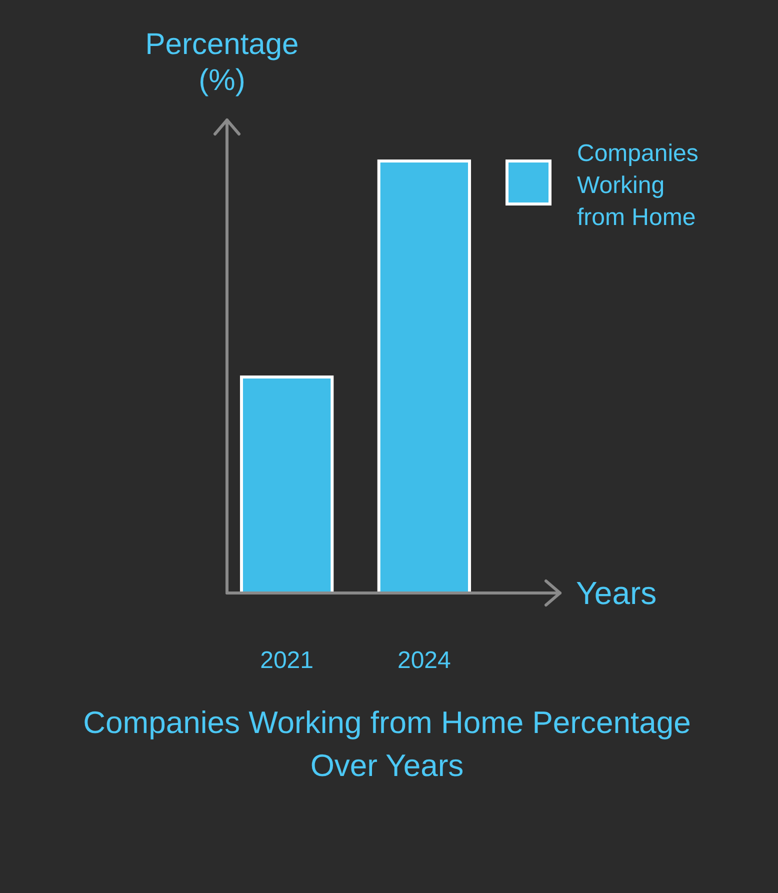  What do you see at coordinates (287, 660) in the screenshot?
I see `x-tick-label: 2021` at bounding box center [287, 660].